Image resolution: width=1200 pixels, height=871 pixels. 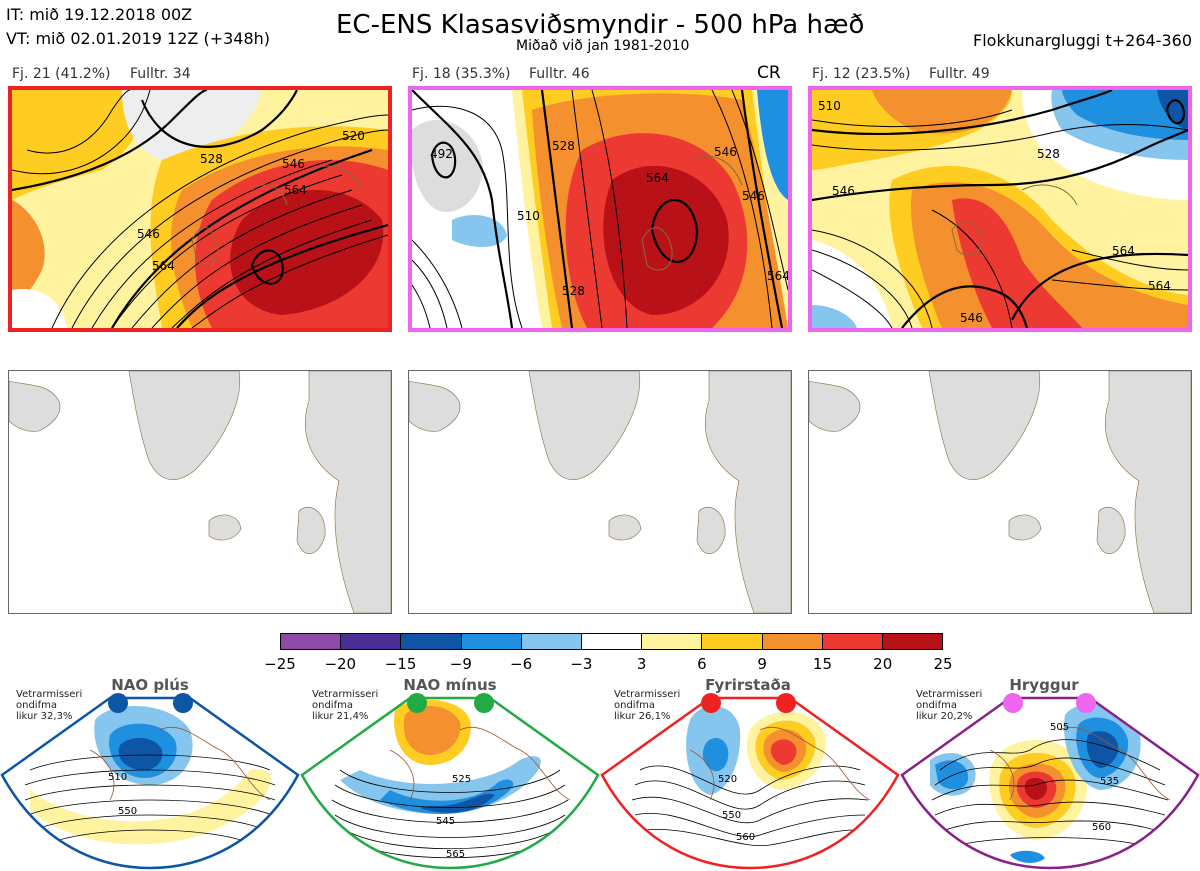 I want to click on contour-label: 492, so click(x=441, y=154).